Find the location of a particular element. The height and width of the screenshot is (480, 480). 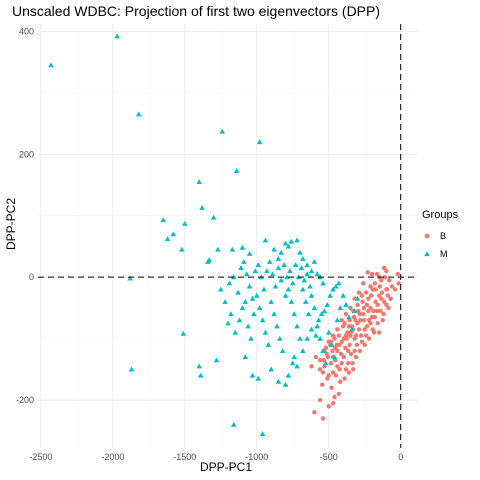

legend-title: Groups is located at coordinates (440, 215).